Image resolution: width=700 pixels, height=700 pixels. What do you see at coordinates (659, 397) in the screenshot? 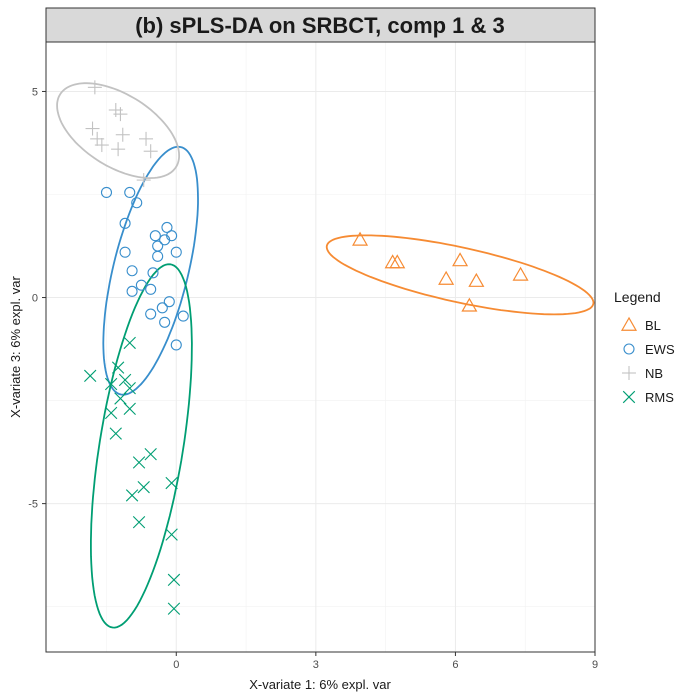
I see `legend-label-rms: RMS` at bounding box center [659, 397].